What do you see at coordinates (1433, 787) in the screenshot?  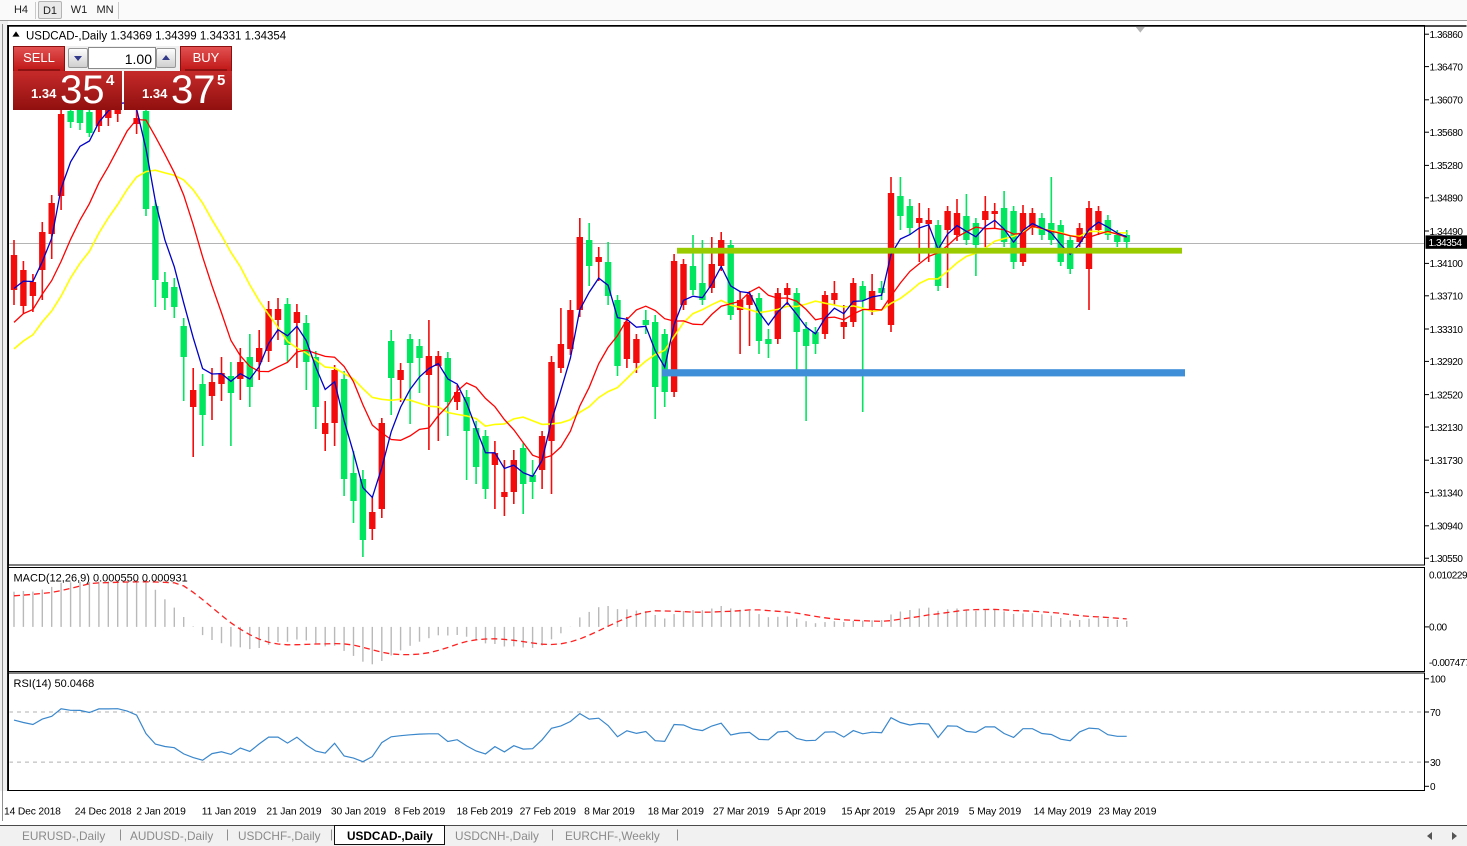 I see `svg-text: 0` at bounding box center [1433, 787].